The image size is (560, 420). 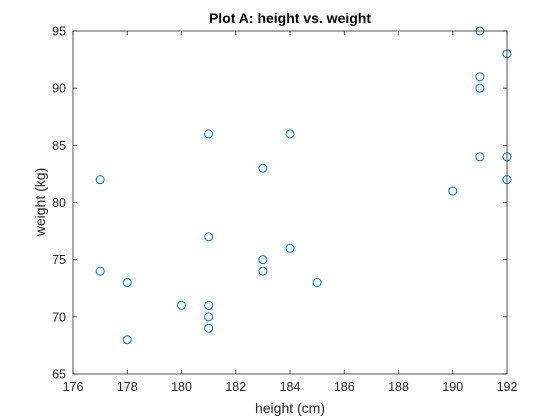 I want to click on y-tick-label: 90, so click(x=59, y=89).